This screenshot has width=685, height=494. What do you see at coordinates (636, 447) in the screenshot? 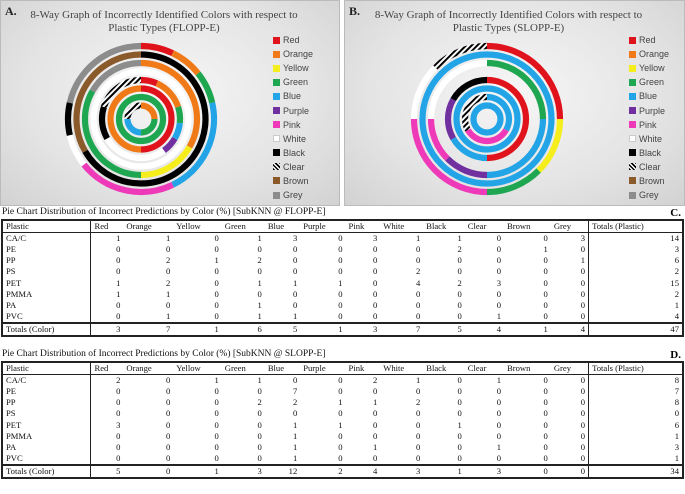
I see `row-total: 3` at bounding box center [636, 447].